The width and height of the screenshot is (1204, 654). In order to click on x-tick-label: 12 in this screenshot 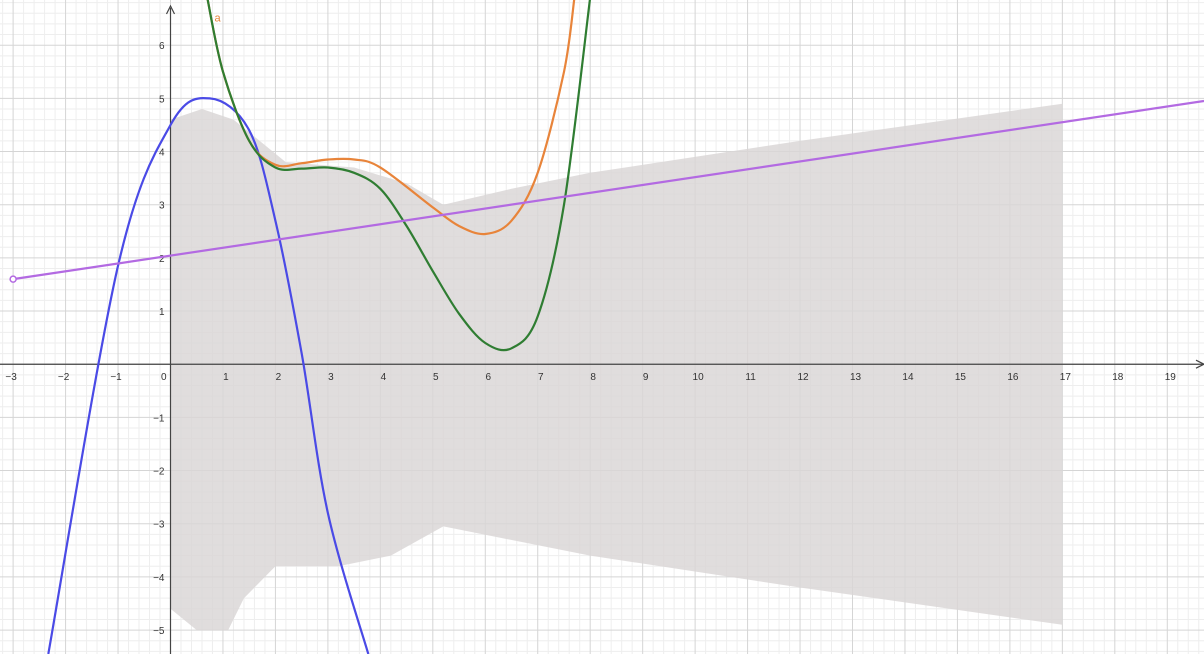, I will do `click(803, 377)`.